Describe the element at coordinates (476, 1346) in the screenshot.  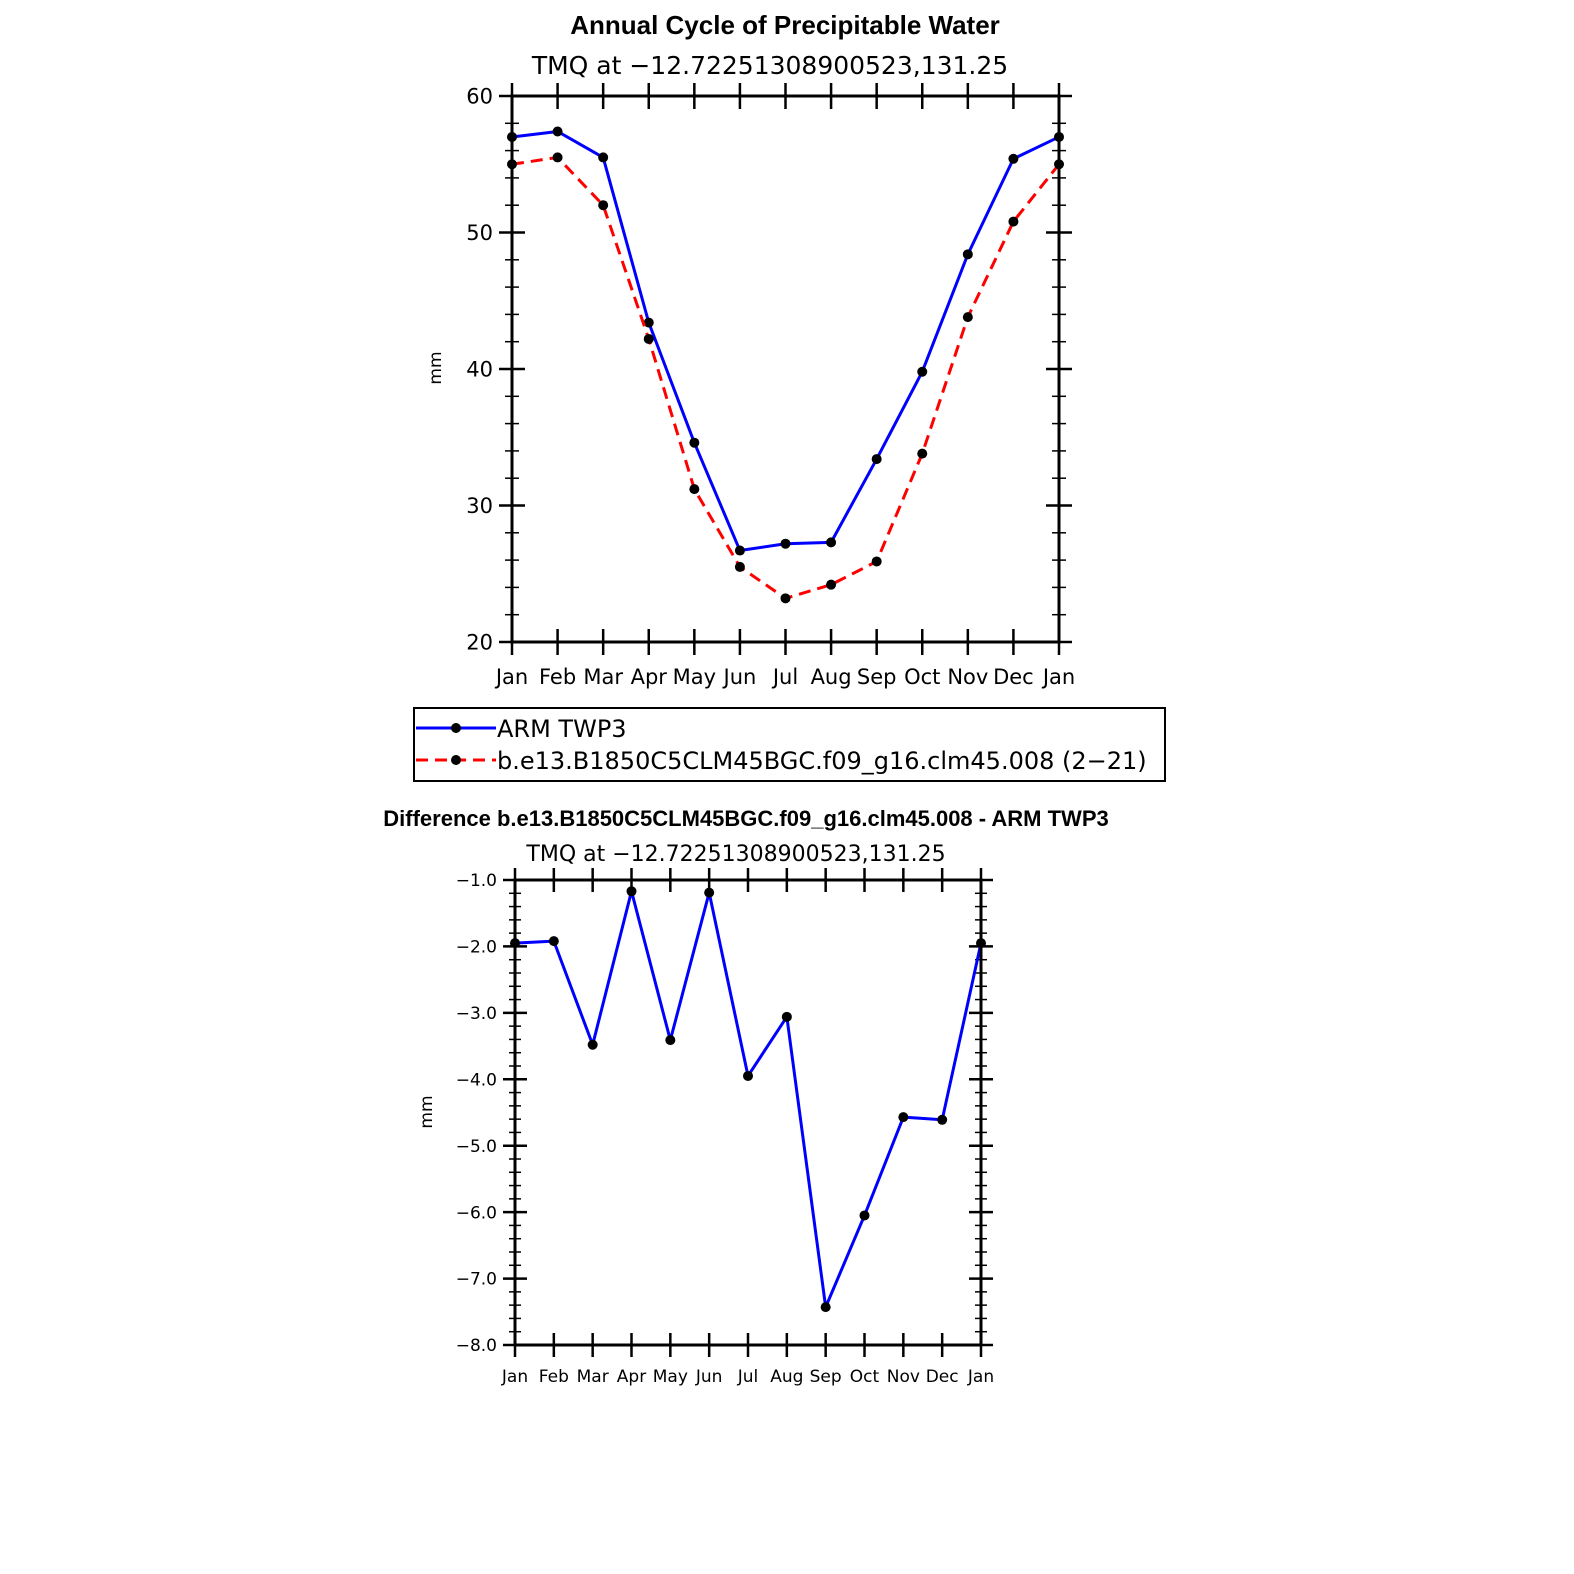
I see `y-tick-label: −8.0` at that location.